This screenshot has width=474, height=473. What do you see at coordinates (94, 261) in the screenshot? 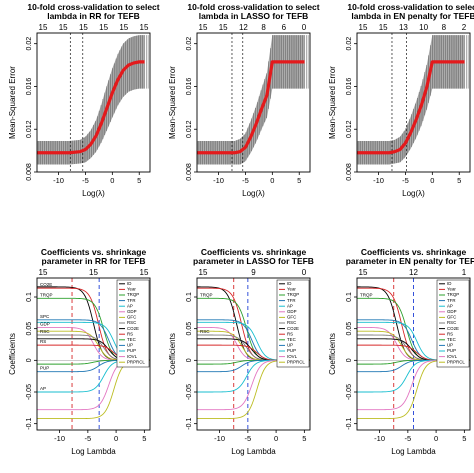
I see `chart-title-line-2: parameter in RR for TEFB` at bounding box center [94, 261].